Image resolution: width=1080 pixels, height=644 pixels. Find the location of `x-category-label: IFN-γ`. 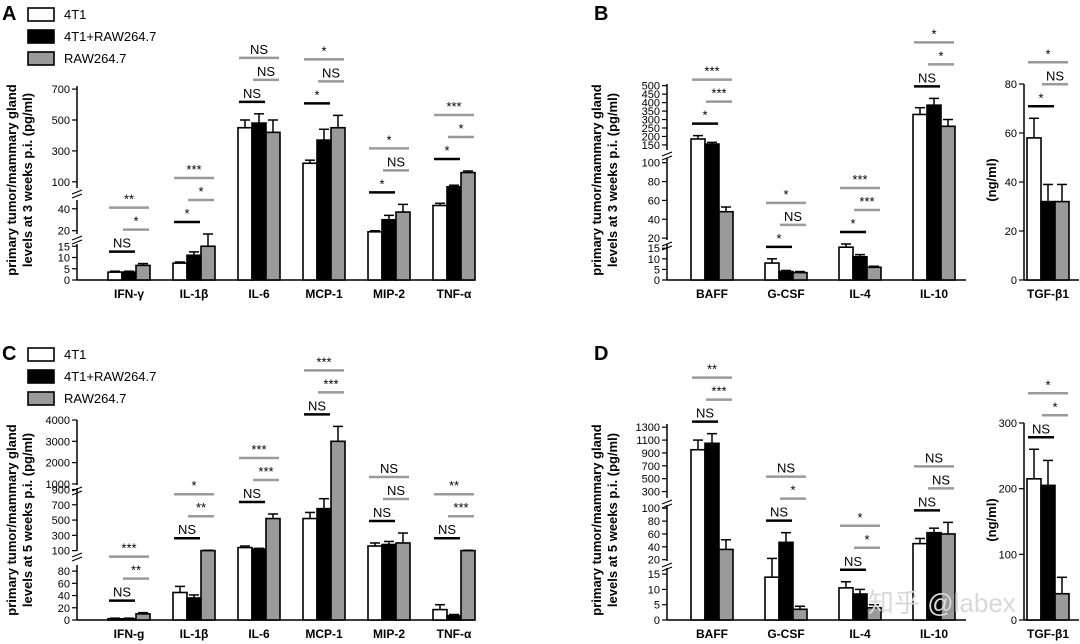

x-category-label: IFN-γ is located at coordinates (129, 294).